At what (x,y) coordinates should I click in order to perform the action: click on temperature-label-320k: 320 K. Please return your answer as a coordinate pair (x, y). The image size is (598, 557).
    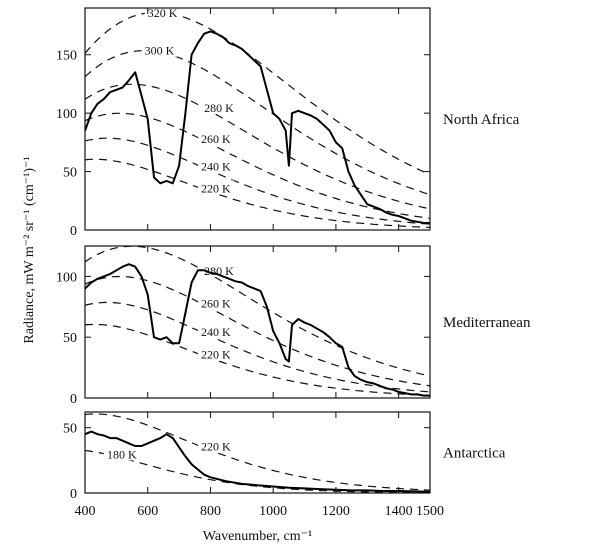
    Looking at the image, I should click on (163, 13).